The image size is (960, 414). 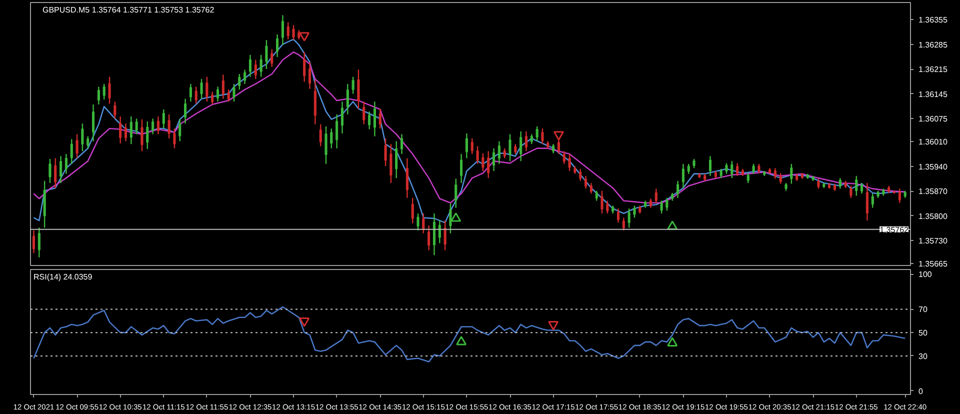 I want to click on y-tick-label: 1.35940, so click(x=933, y=167).